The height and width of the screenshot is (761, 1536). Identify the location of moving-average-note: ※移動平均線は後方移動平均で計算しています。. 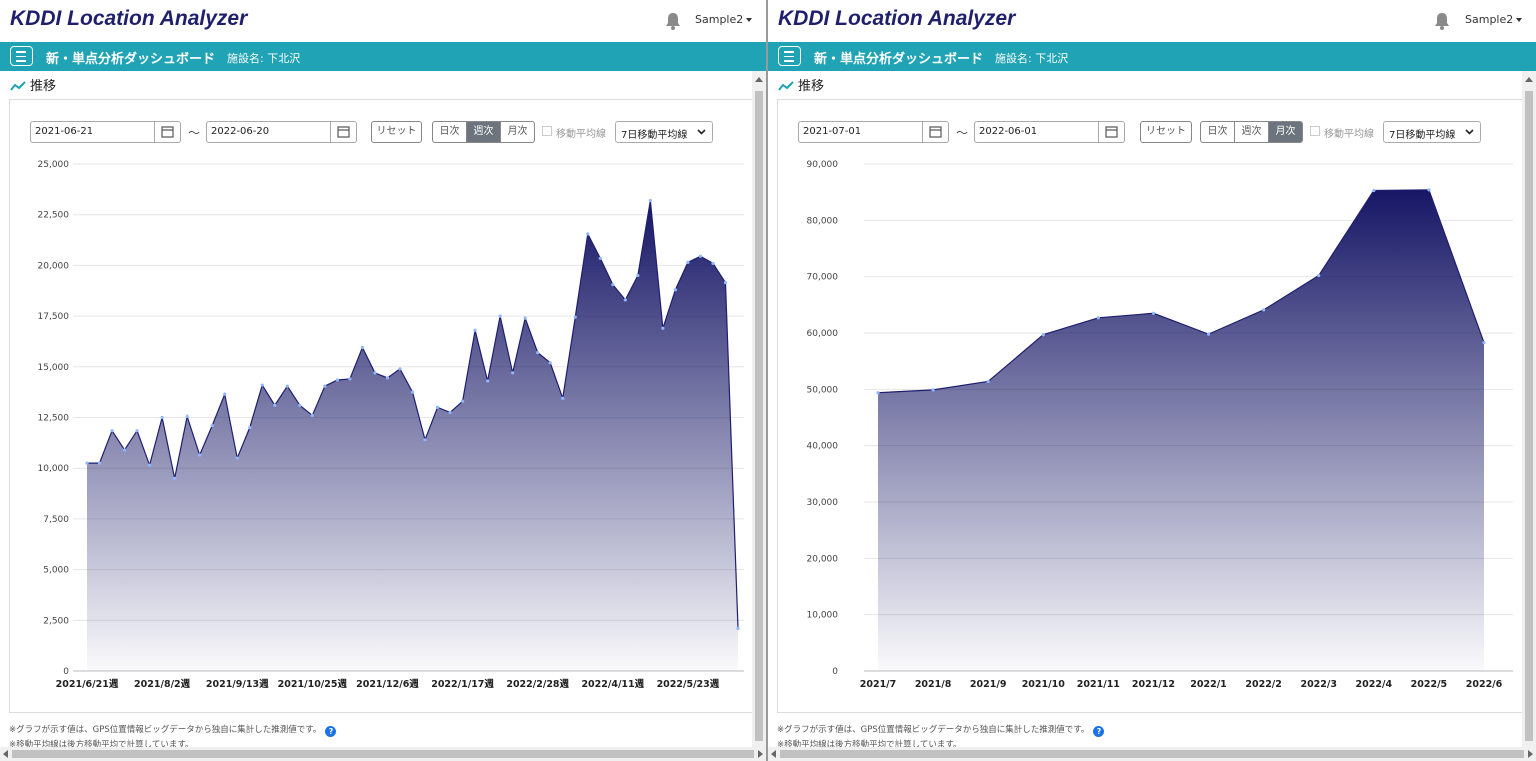
(101, 743).